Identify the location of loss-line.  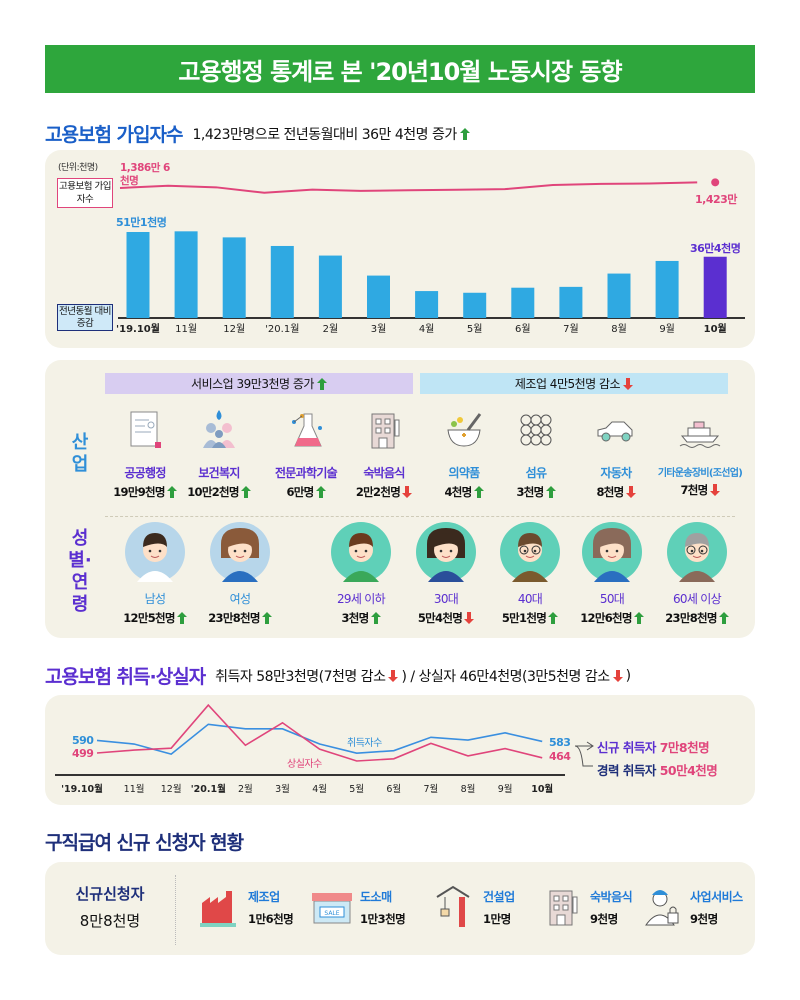
(319, 732).